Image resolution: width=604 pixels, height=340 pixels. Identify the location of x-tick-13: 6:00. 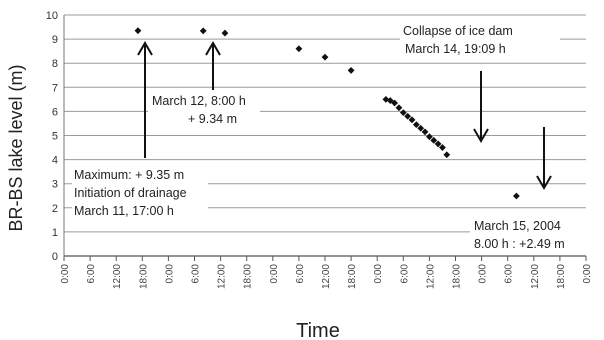
(404, 274).